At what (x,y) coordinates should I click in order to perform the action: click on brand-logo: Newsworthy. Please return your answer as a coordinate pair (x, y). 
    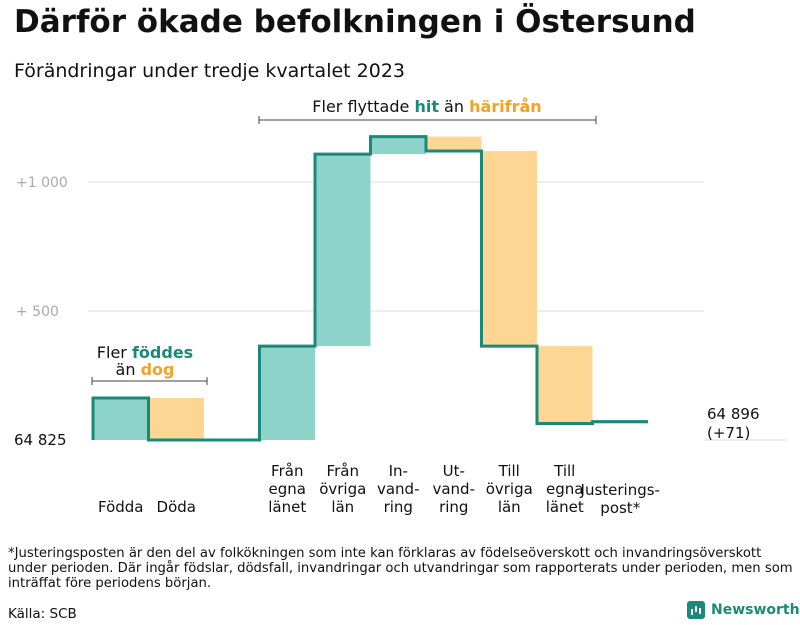
    Looking at the image, I should click on (743, 610).